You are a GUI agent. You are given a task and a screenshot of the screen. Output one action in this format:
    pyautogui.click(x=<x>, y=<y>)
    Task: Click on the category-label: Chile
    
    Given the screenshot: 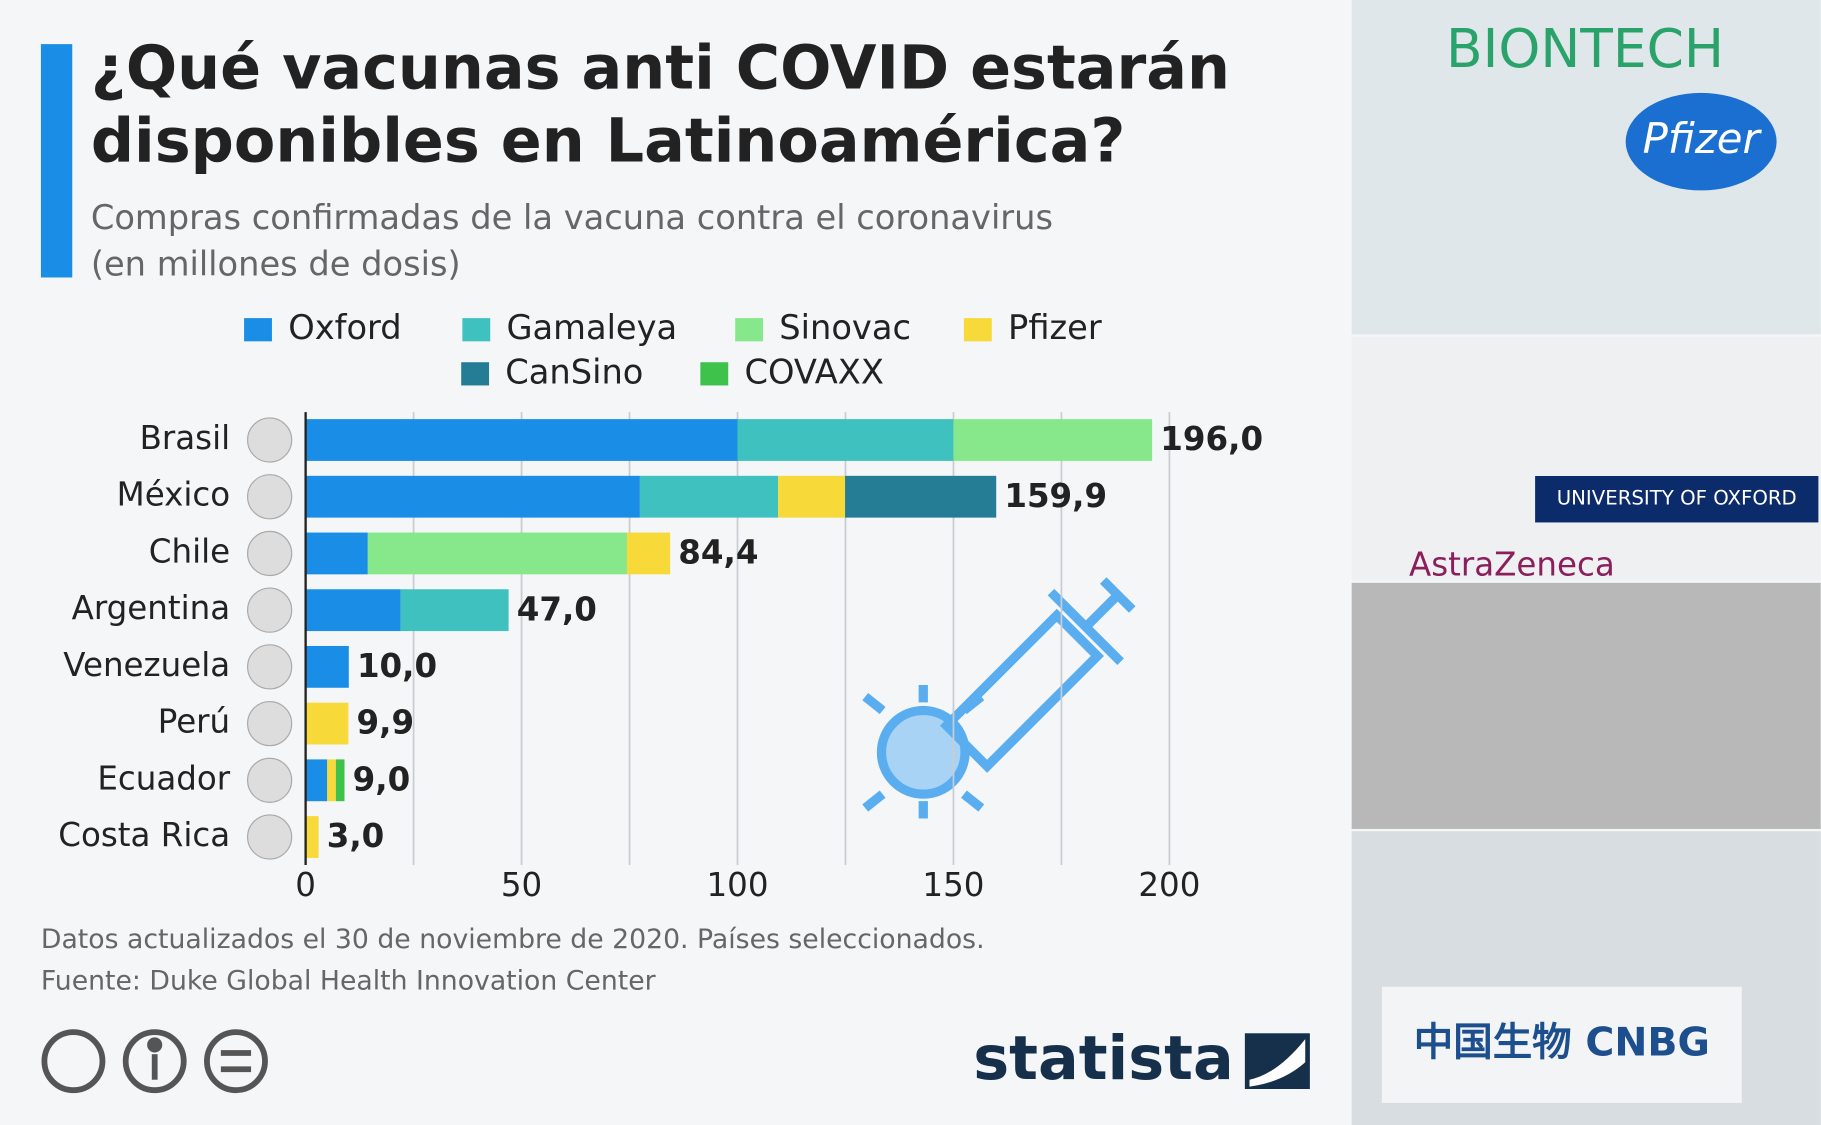 What is the action you would take?
    pyautogui.click(x=189, y=551)
    